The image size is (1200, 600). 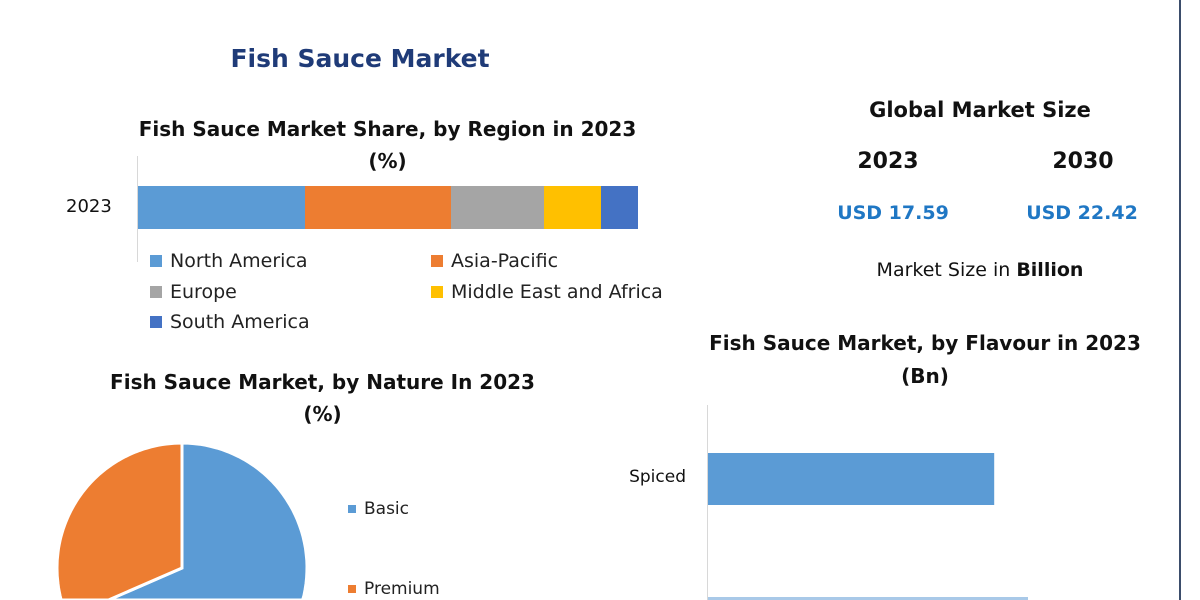 What do you see at coordinates (1050, 270) in the screenshot?
I see `note-unit: Billion` at bounding box center [1050, 270].